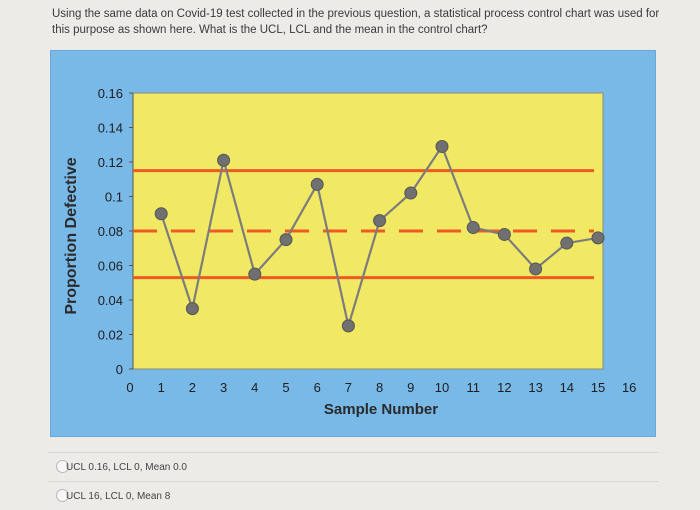 The width and height of the screenshot is (700, 510). What do you see at coordinates (567, 387) in the screenshot?
I see `x-tick-label: 14` at bounding box center [567, 387].